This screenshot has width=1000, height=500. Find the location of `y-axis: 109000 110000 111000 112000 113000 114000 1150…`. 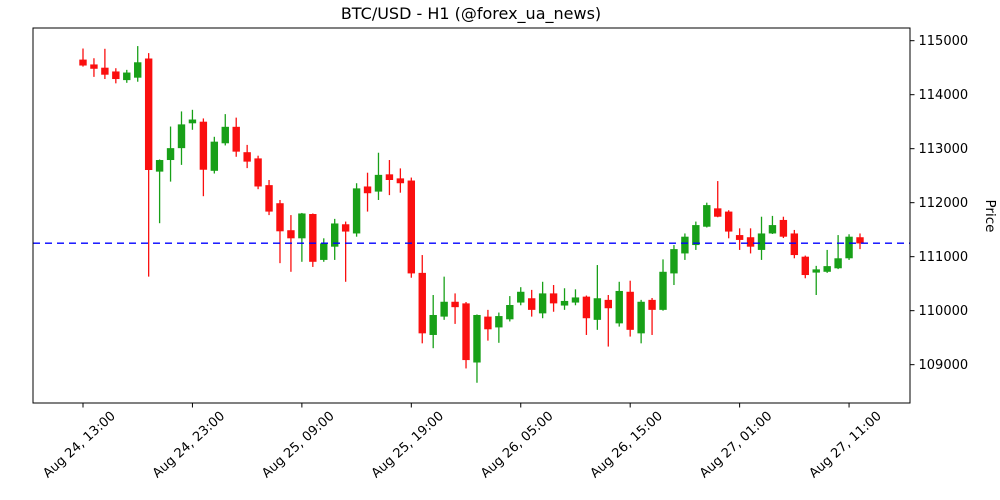

y-axis: 109000 110000 111000 112000 113000 114000 1150… is located at coordinates (939, 203).